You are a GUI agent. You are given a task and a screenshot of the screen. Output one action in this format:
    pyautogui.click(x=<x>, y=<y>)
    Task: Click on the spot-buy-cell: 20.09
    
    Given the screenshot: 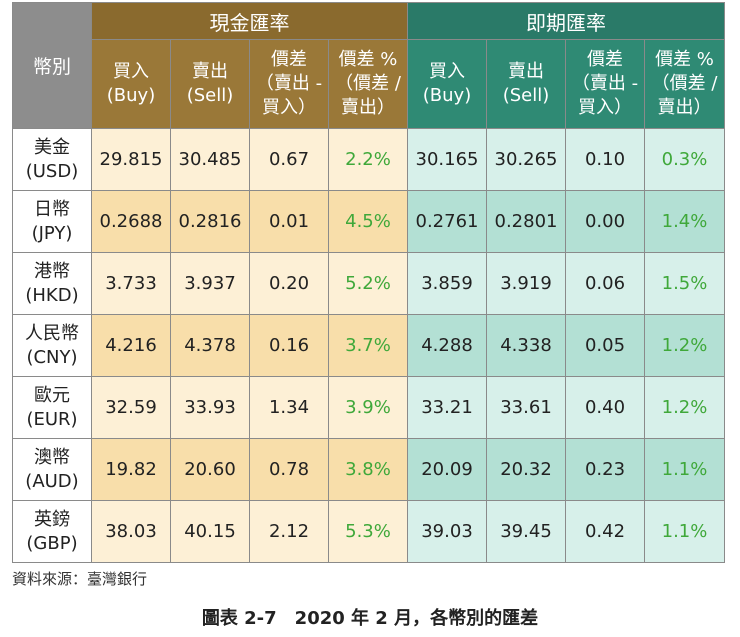 What is the action you would take?
    pyautogui.click(x=447, y=469)
    